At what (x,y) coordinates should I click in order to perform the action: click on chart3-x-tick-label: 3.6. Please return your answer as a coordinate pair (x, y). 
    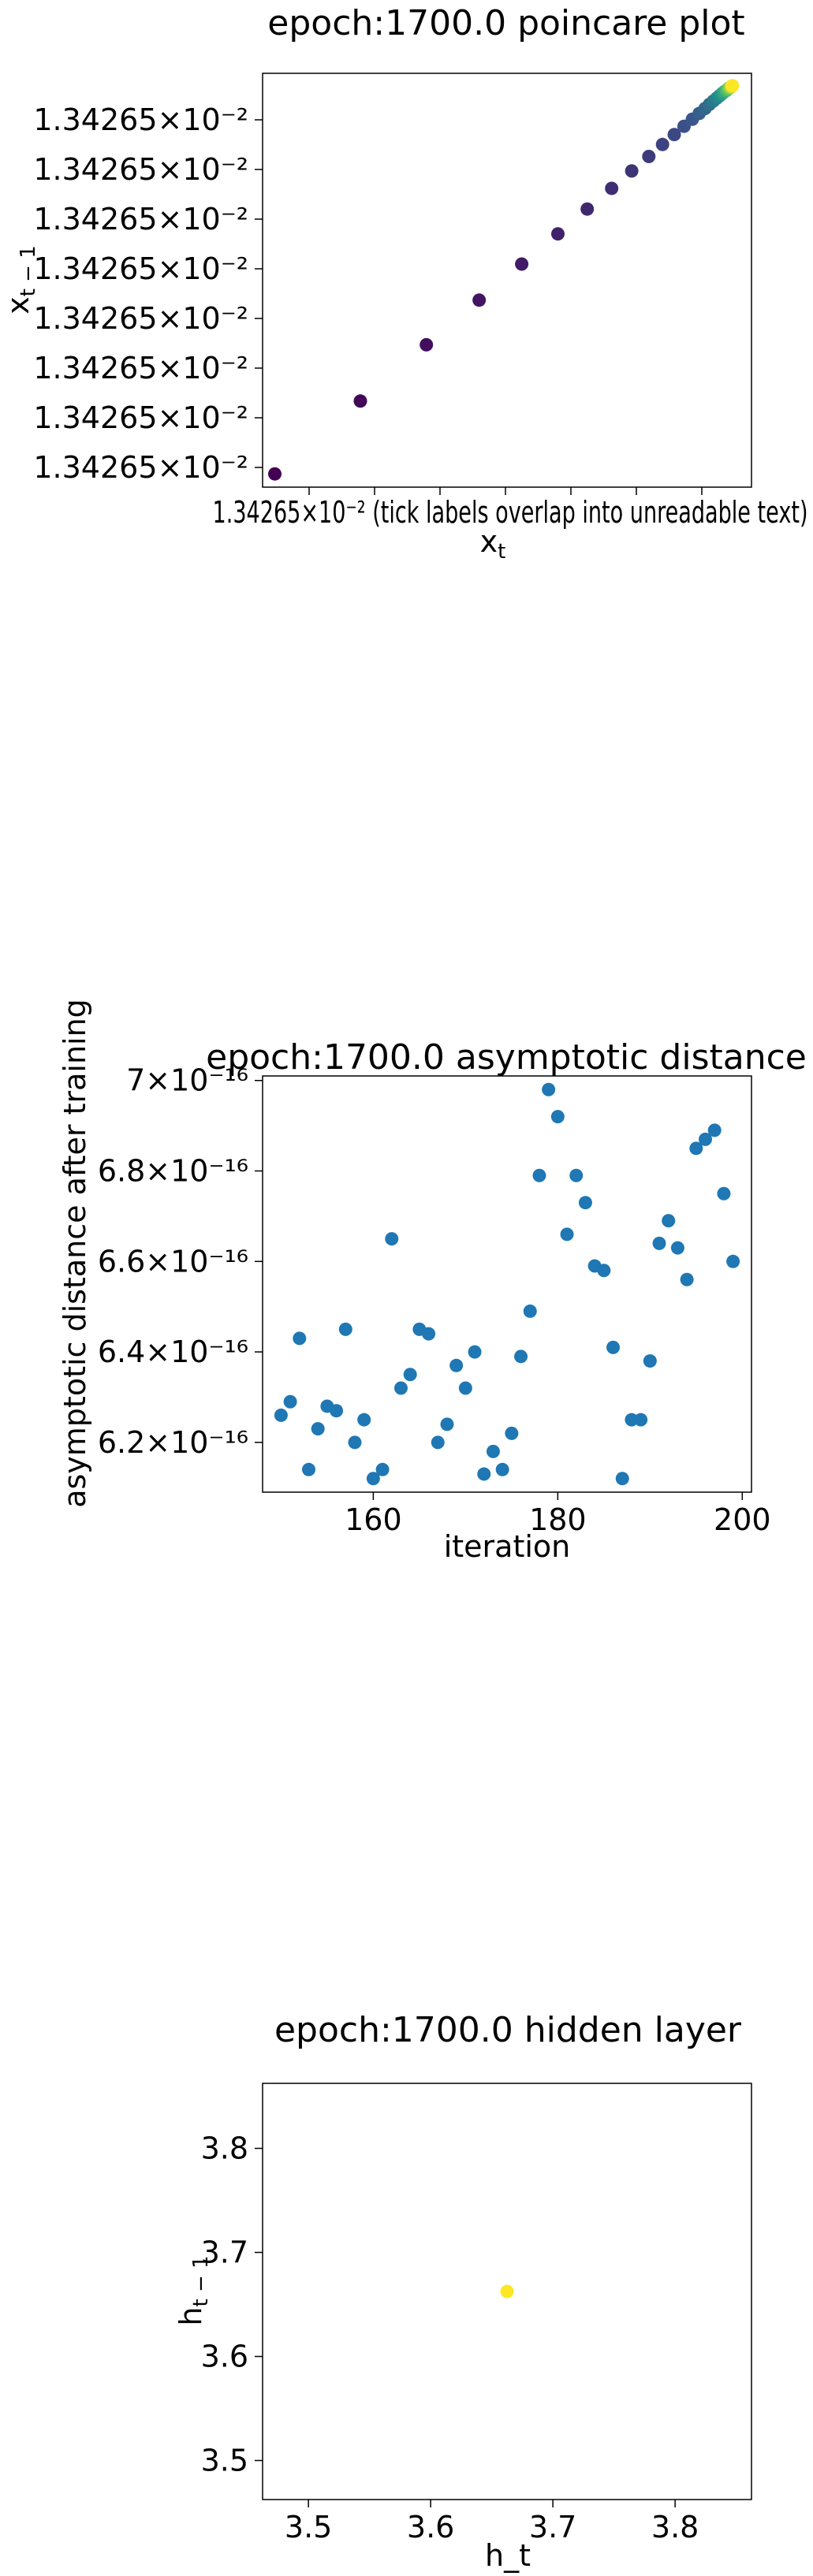
    Looking at the image, I should click on (430, 2527).